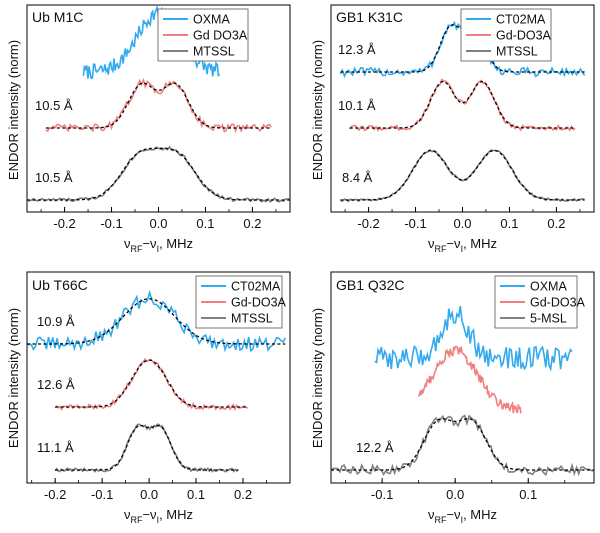  I want to click on panel-title: Ub M1C, so click(57, 17).